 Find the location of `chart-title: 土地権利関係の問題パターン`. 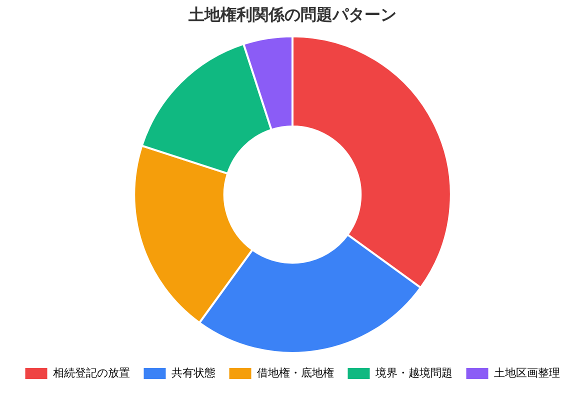

chart-title: 土地権利関係の問題パターン is located at coordinates (292, 14).